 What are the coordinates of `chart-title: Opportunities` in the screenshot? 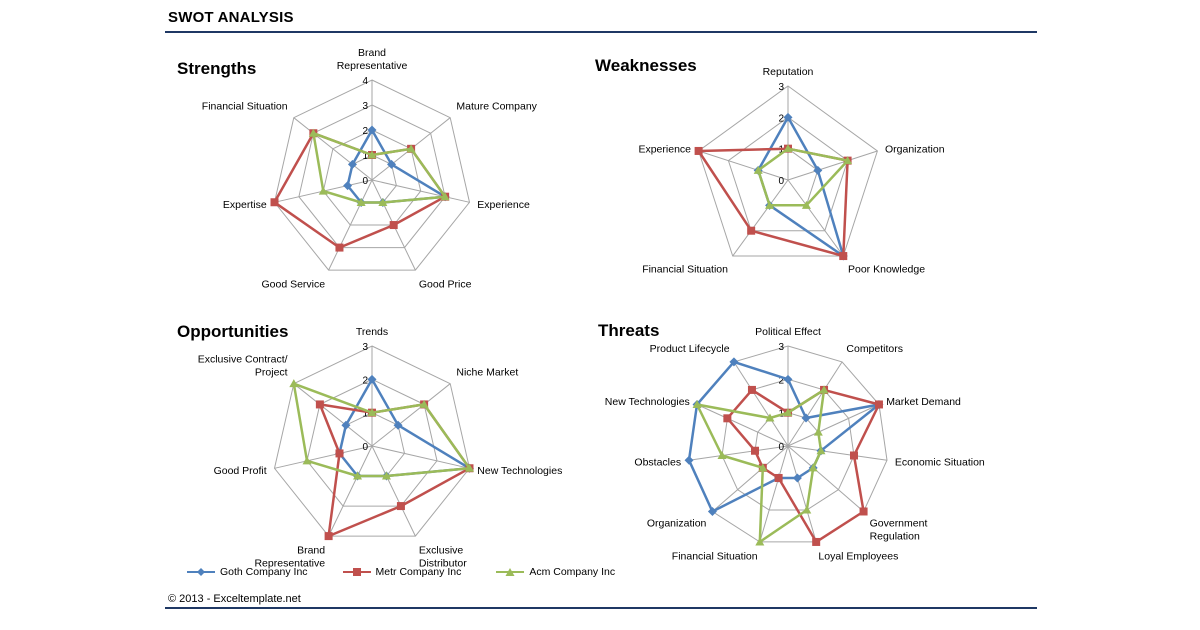 It's located at (232, 331).